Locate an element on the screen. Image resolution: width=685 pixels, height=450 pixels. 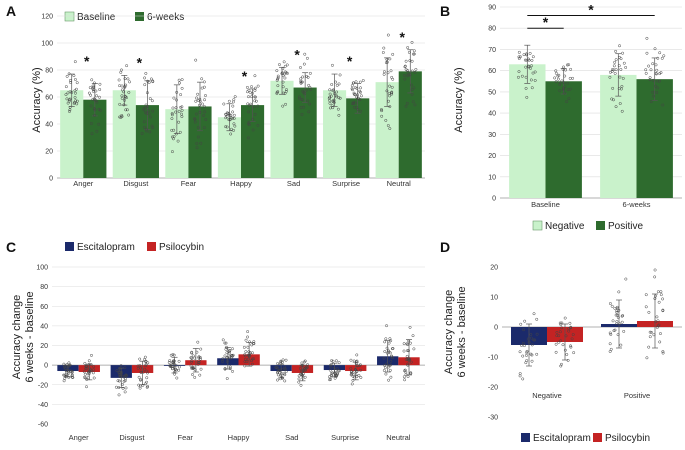
panel-c-ytick-label: -60 is located at coordinates (43, 425).